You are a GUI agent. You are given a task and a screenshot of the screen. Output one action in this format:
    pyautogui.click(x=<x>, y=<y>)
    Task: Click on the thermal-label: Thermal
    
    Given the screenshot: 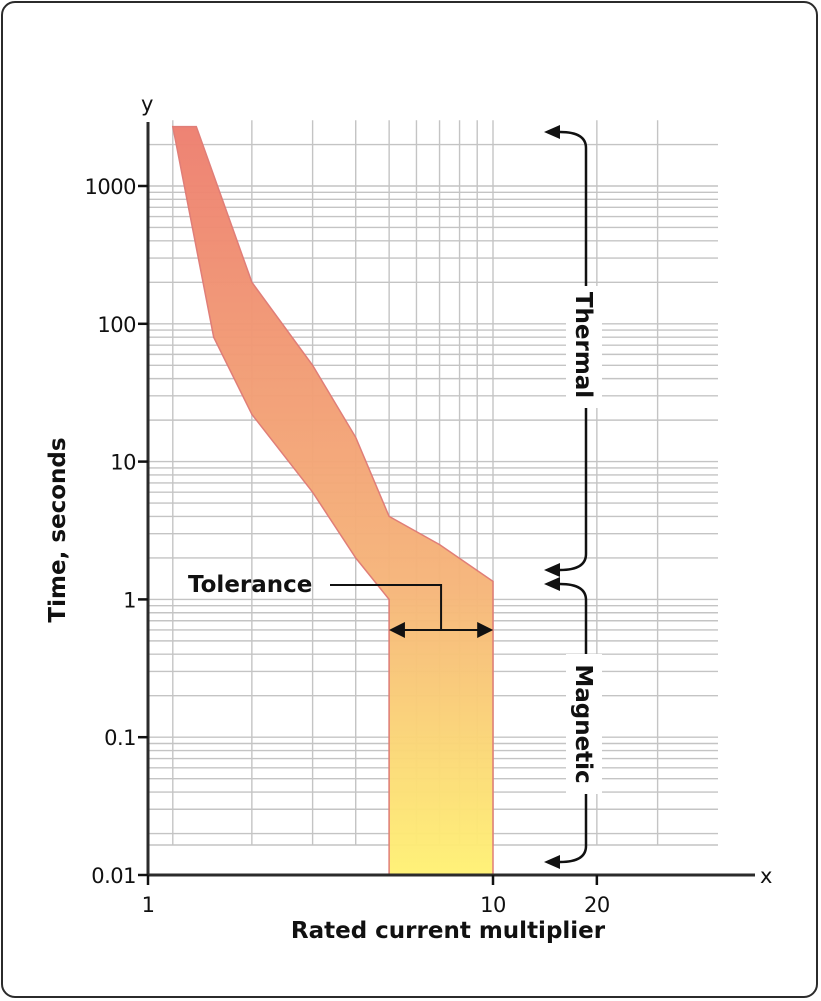 What is the action you would take?
    pyautogui.click(x=583, y=345)
    